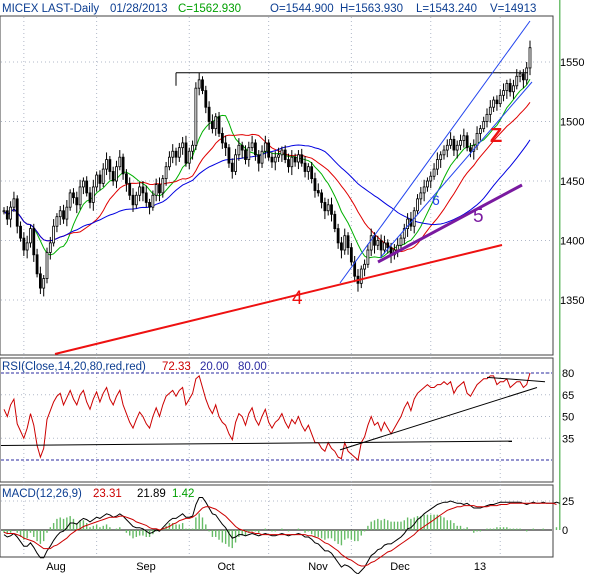  What do you see at coordinates (480, 567) in the screenshot?
I see `month-label-5: 13` at bounding box center [480, 567].